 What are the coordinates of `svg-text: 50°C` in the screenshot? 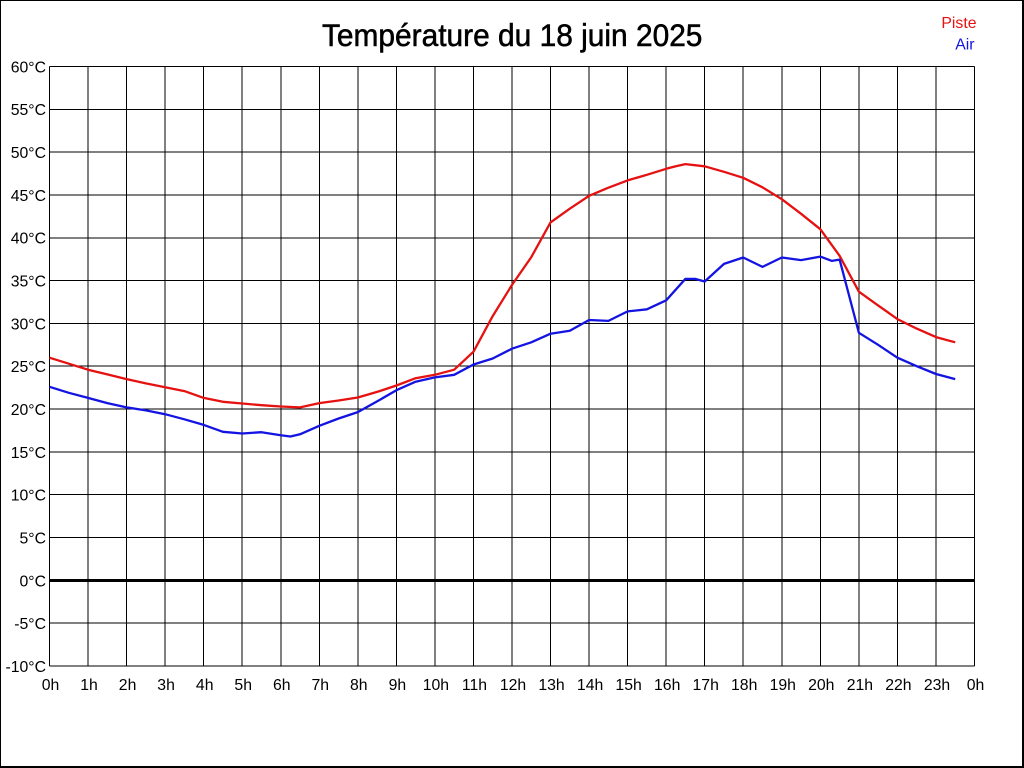 It's located at (28, 153).